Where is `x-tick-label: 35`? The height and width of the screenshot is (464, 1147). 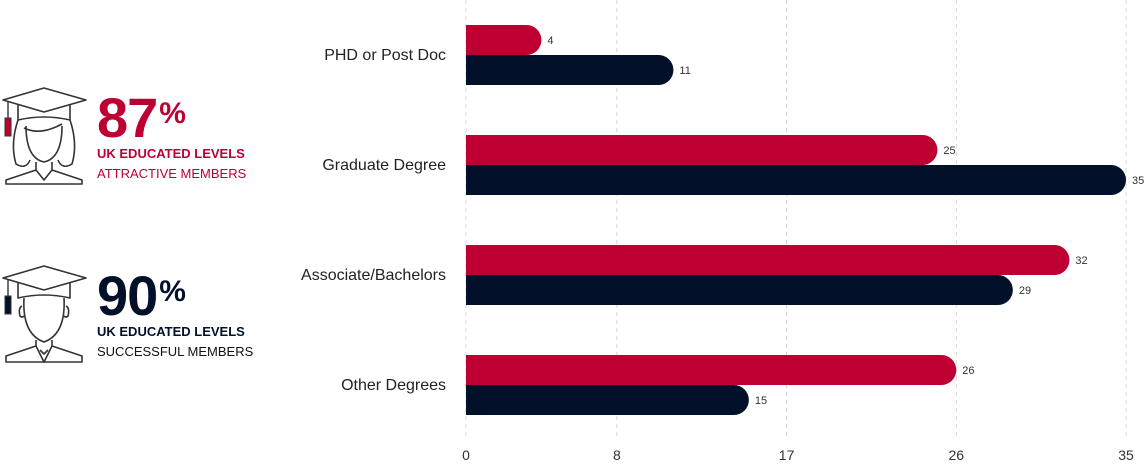
x-tick-label: 35 is located at coordinates (1126, 455).